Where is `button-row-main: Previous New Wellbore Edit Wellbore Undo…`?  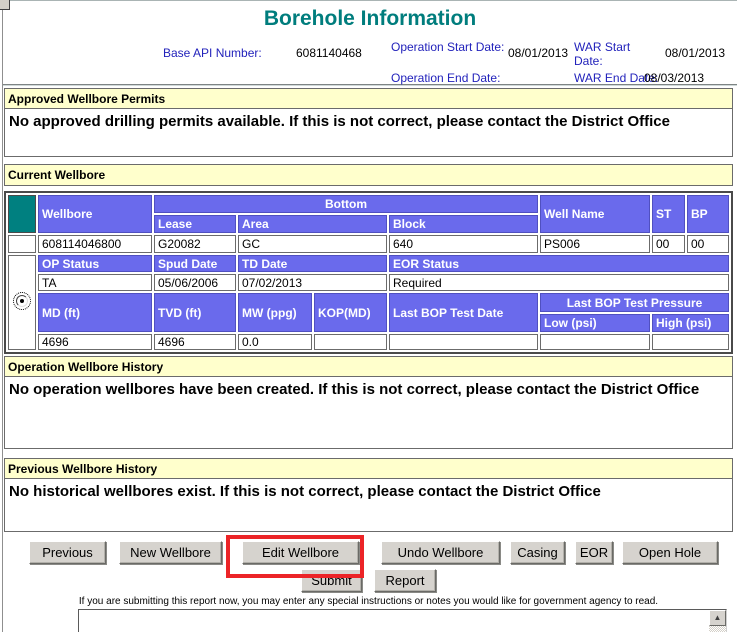 button-row-main: Previous New Wellbore Edit Wellbore Undo… is located at coordinates (381, 552).